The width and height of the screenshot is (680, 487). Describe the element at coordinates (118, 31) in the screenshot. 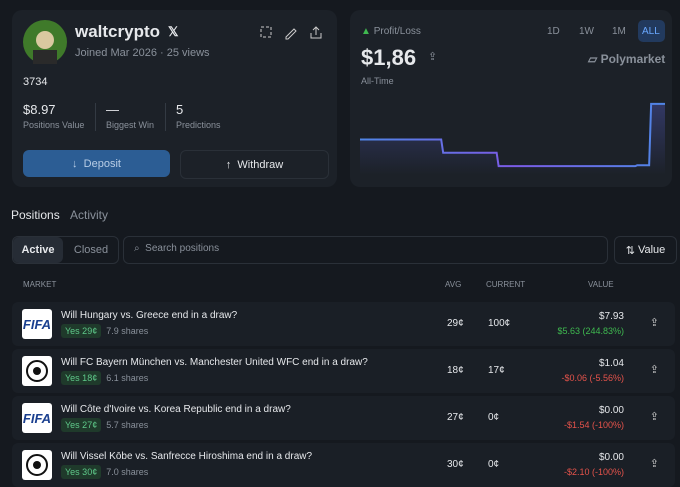

I see `username: waltcrypto` at that location.